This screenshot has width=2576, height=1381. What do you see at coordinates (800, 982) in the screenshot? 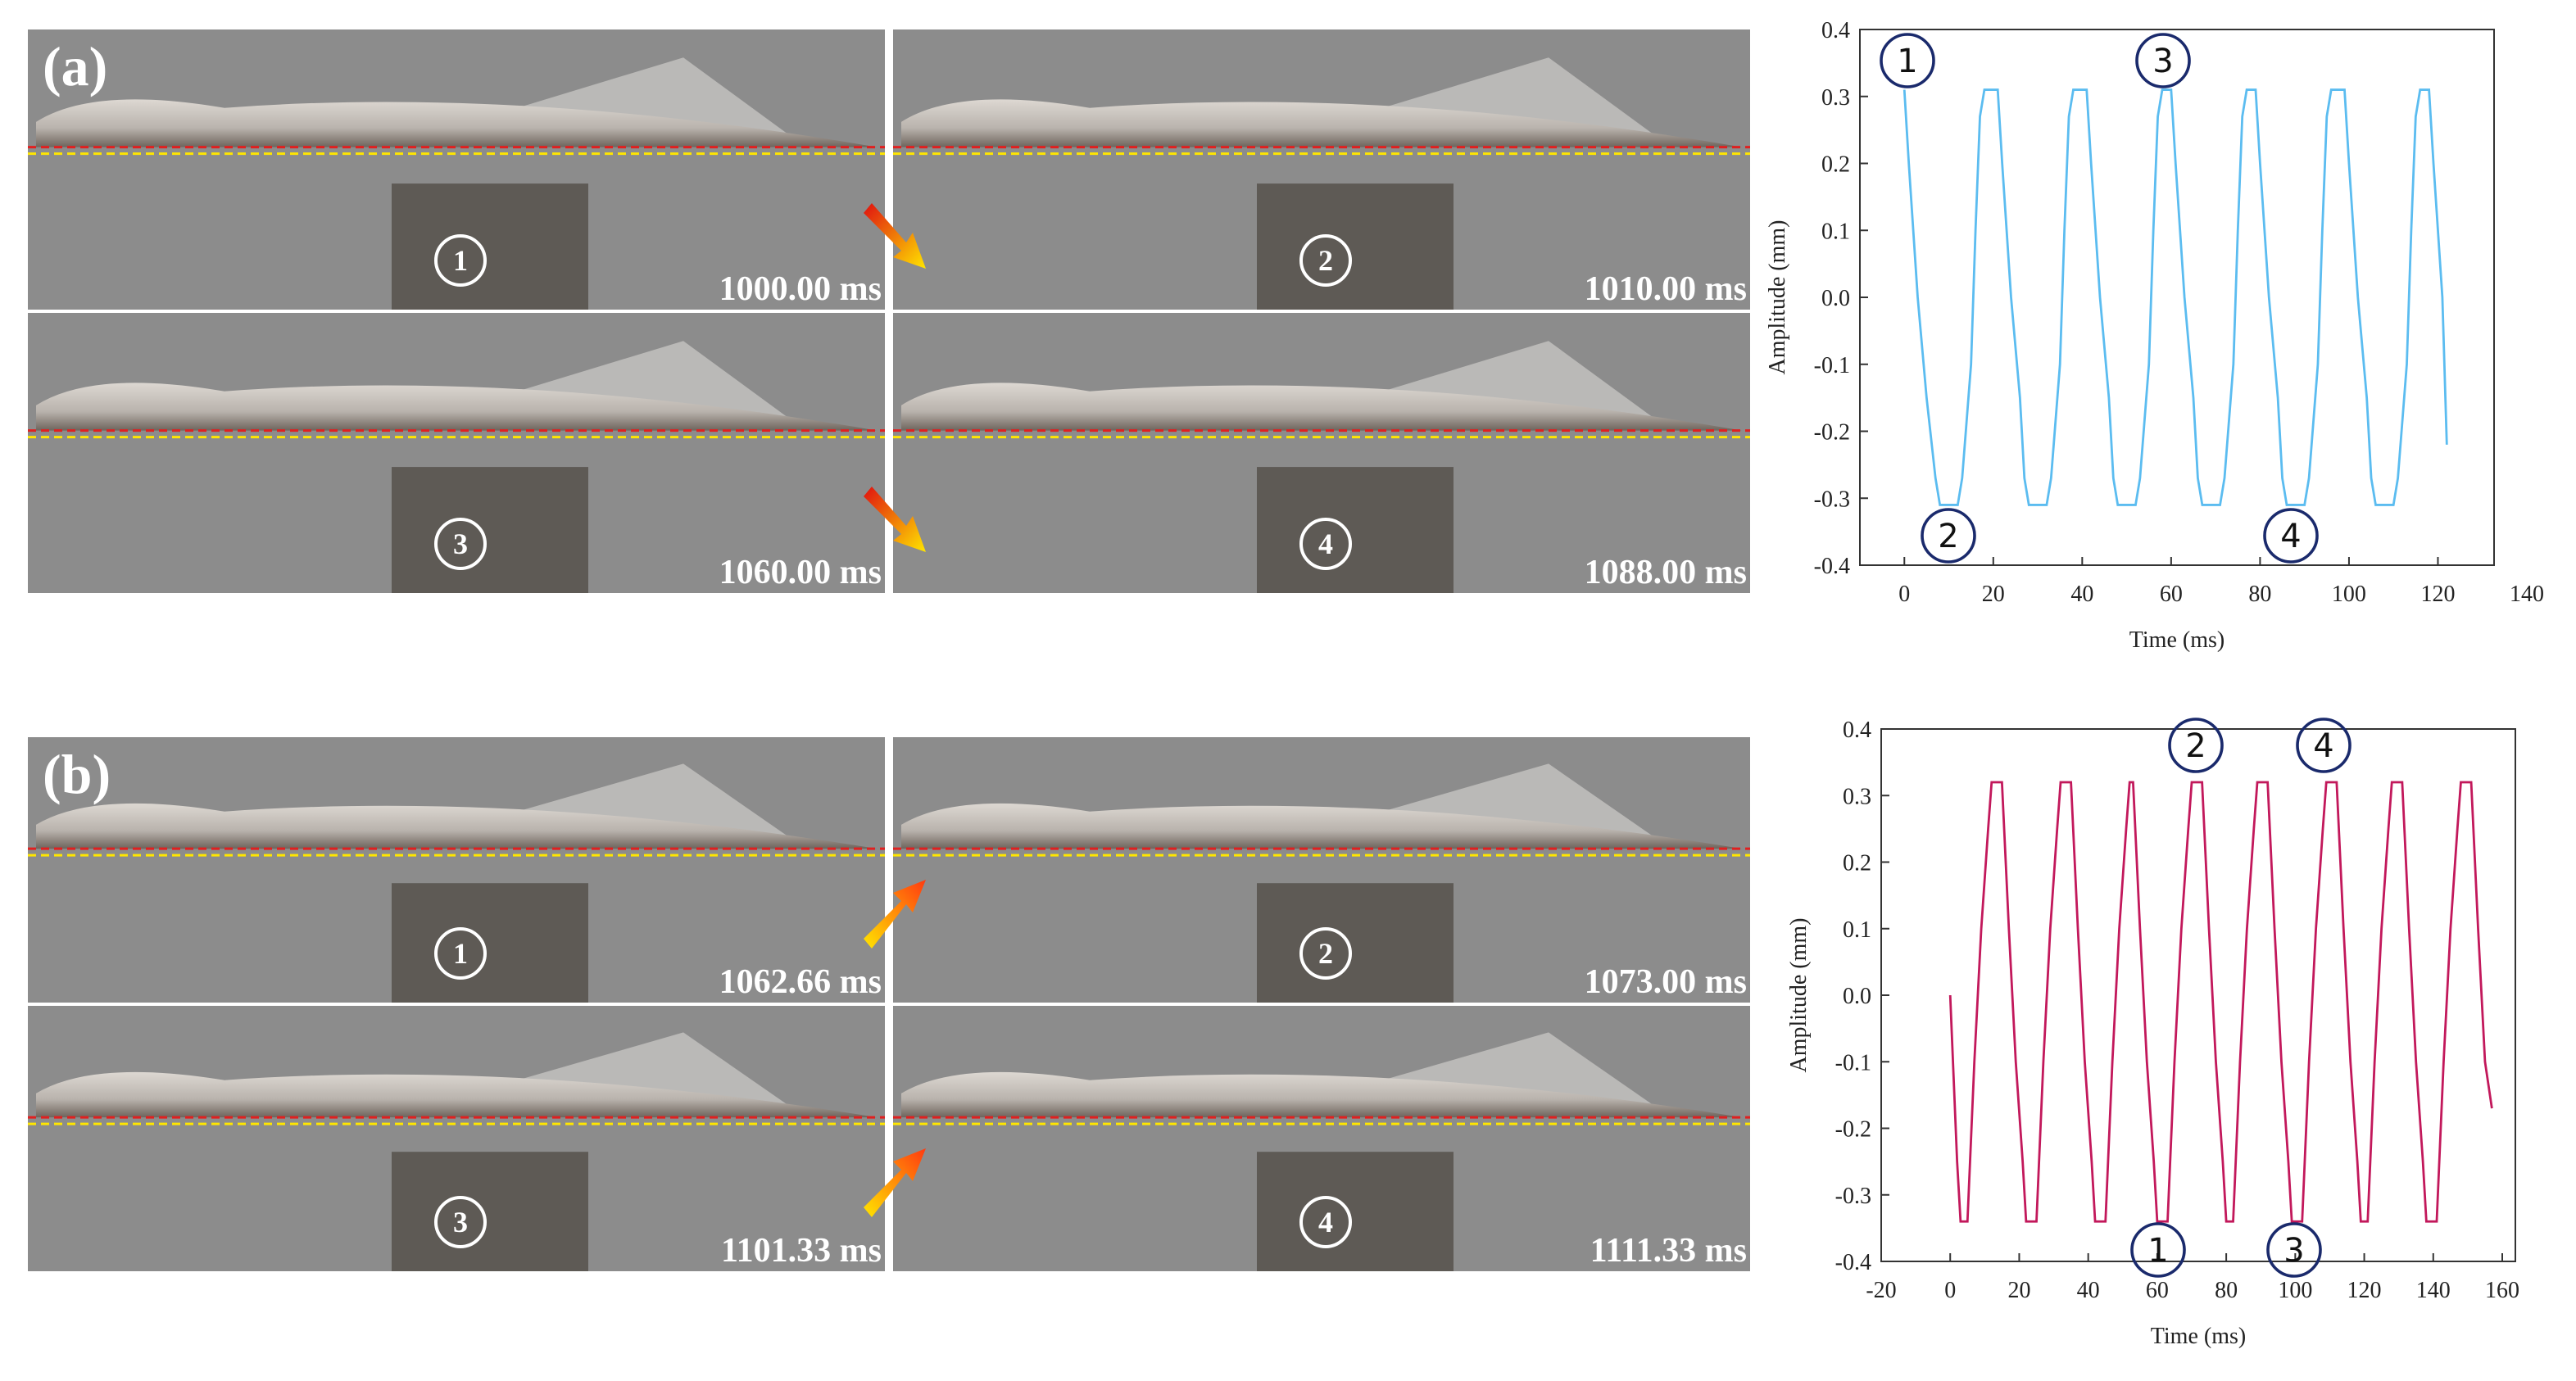
I see `frame-time: 1062.66 ms` at bounding box center [800, 982].